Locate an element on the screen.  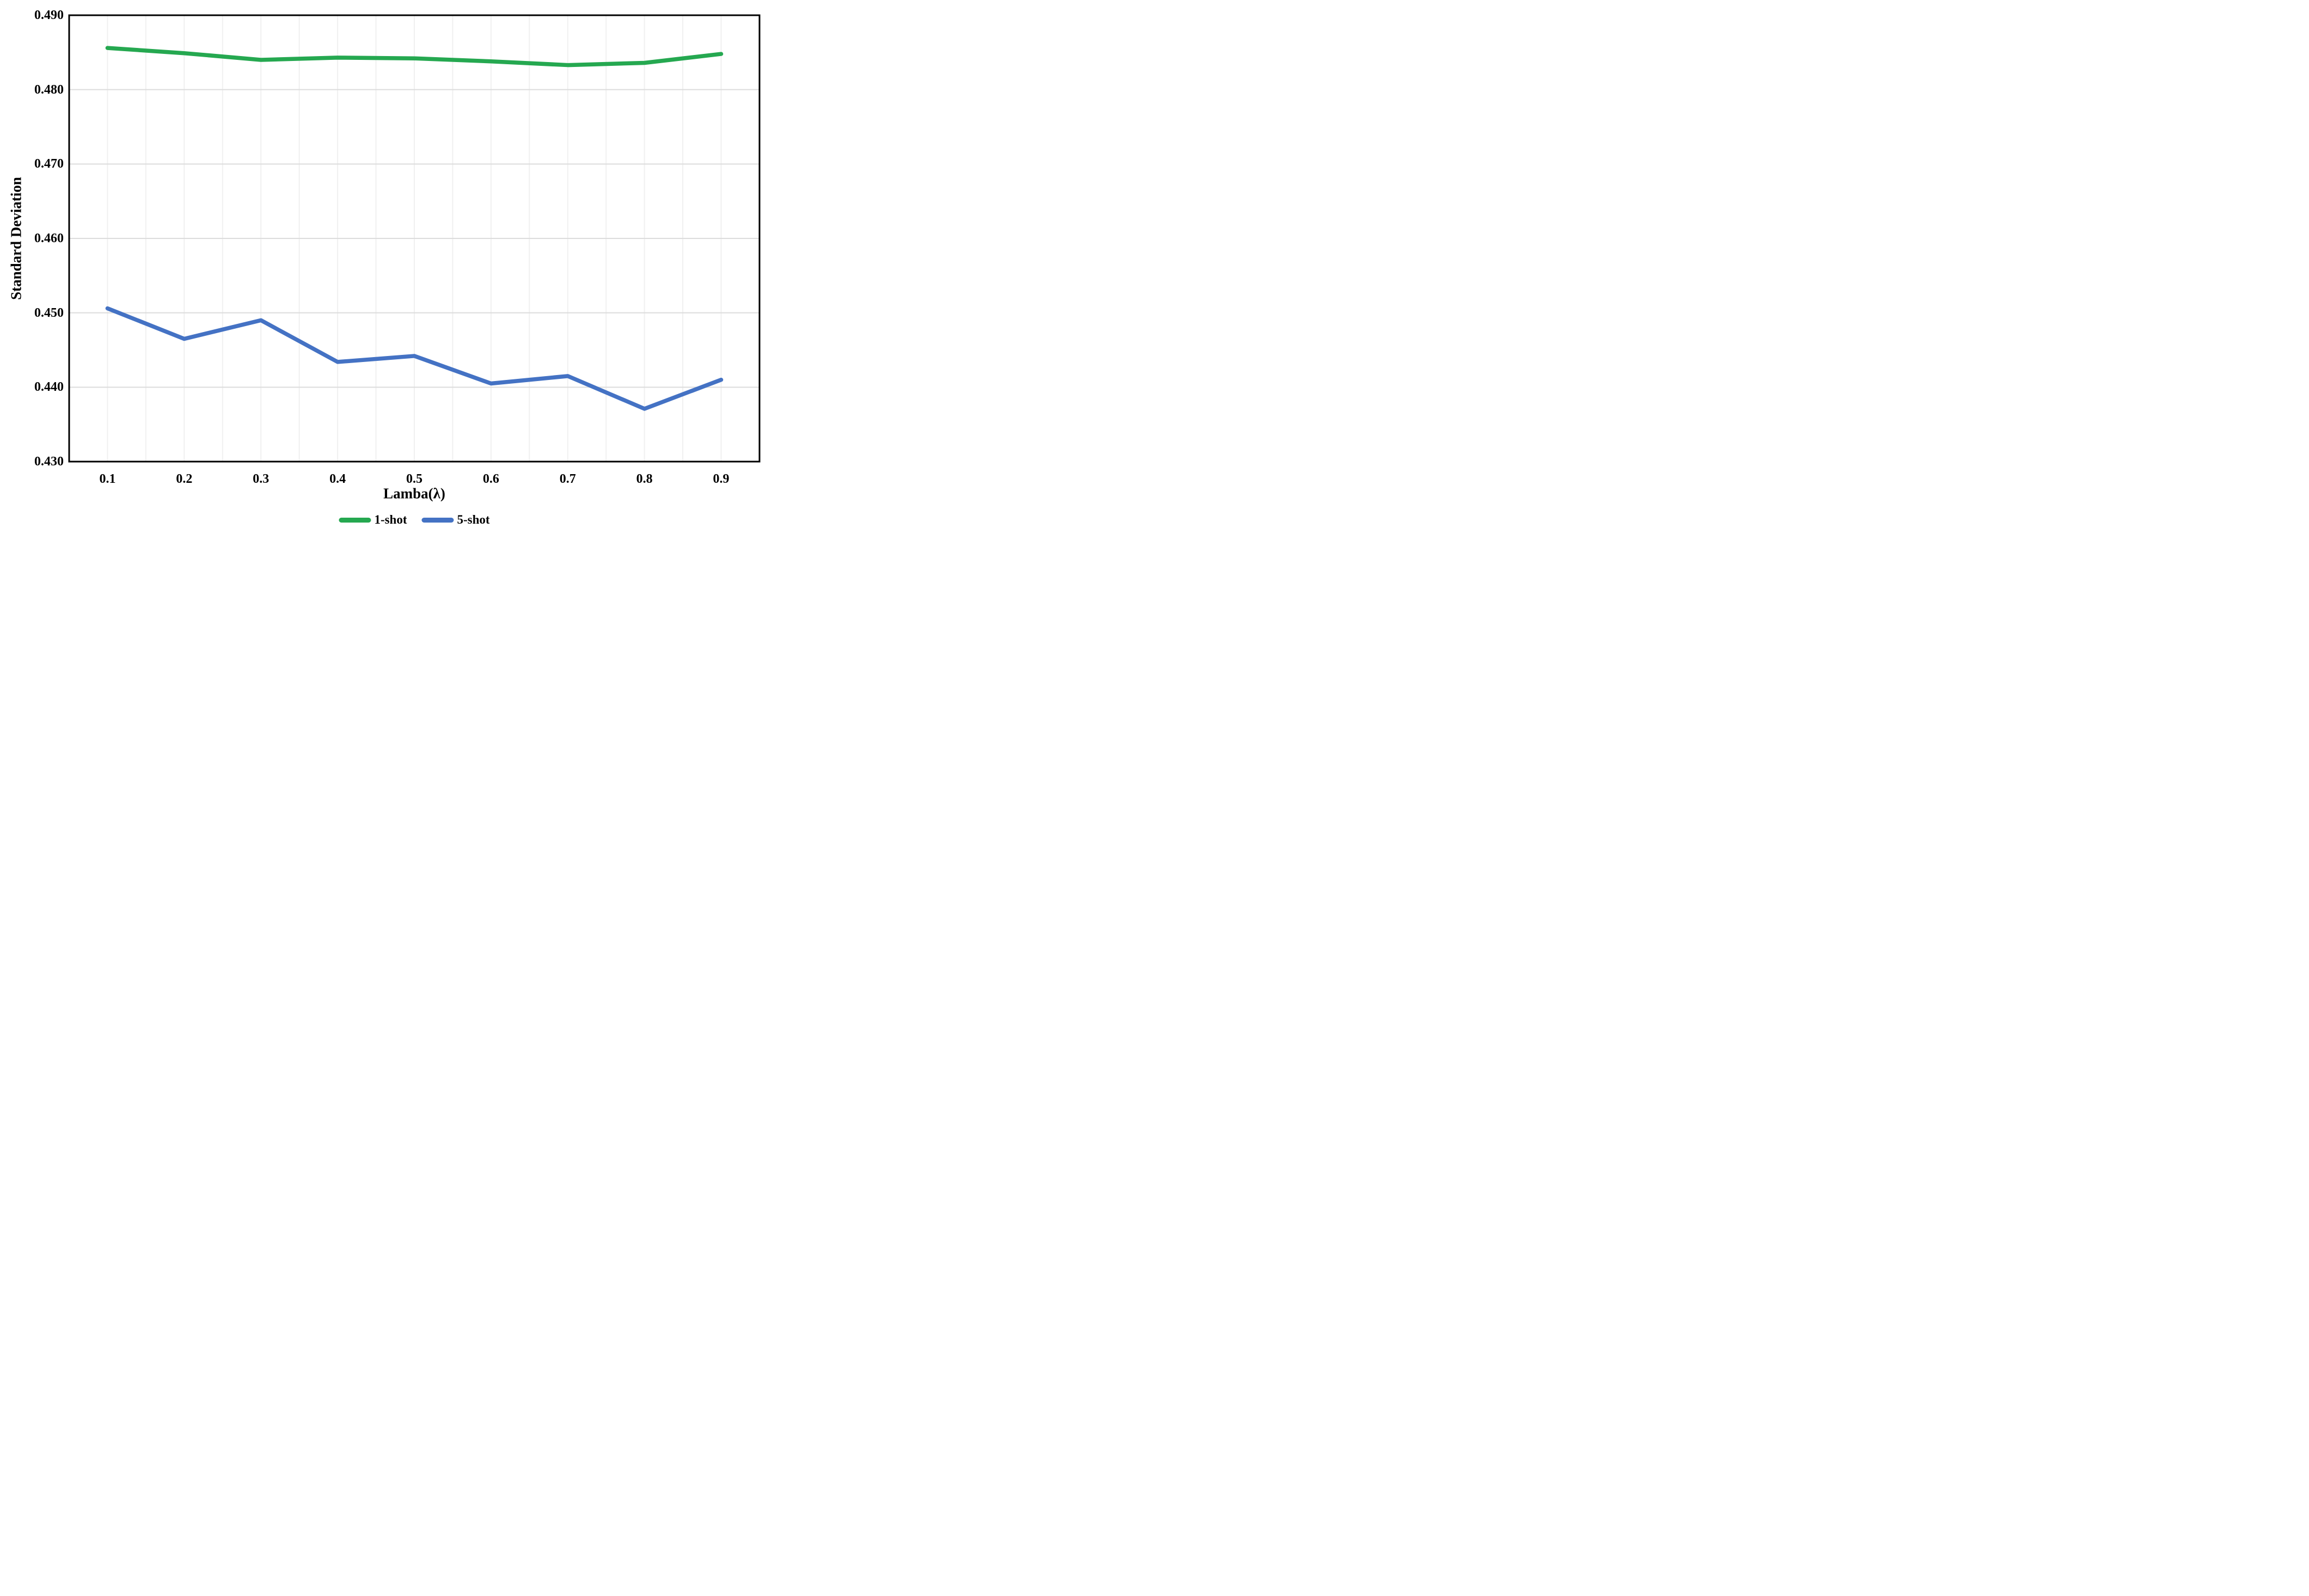
x-axis-tick-label: 0.4 is located at coordinates (337, 479).